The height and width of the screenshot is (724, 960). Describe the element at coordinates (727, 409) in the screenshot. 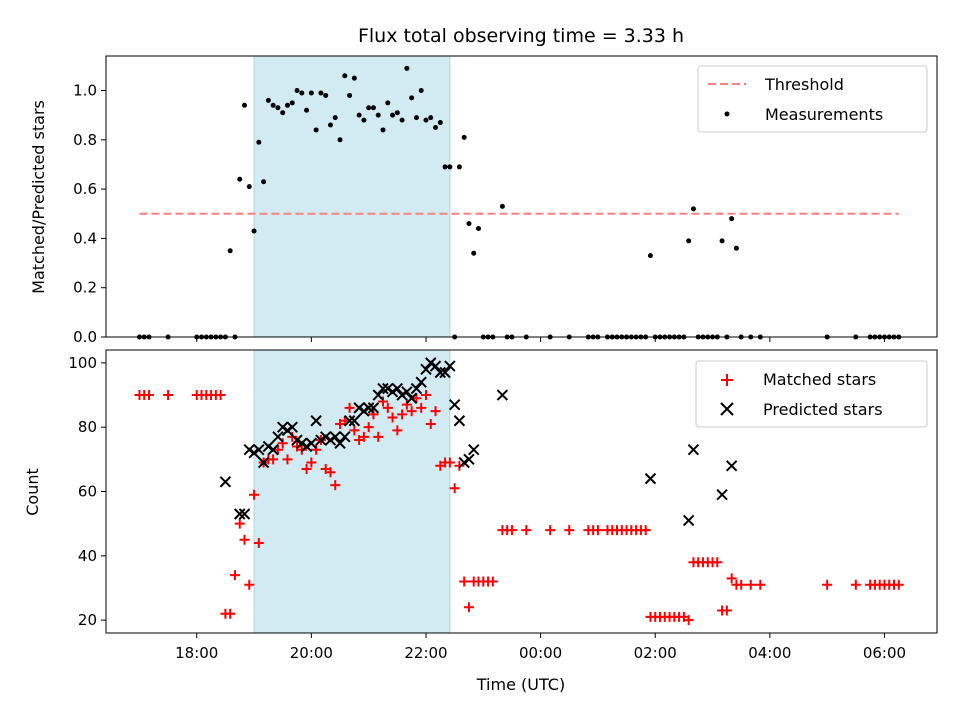

I see `predicted-legend-swatch` at that location.